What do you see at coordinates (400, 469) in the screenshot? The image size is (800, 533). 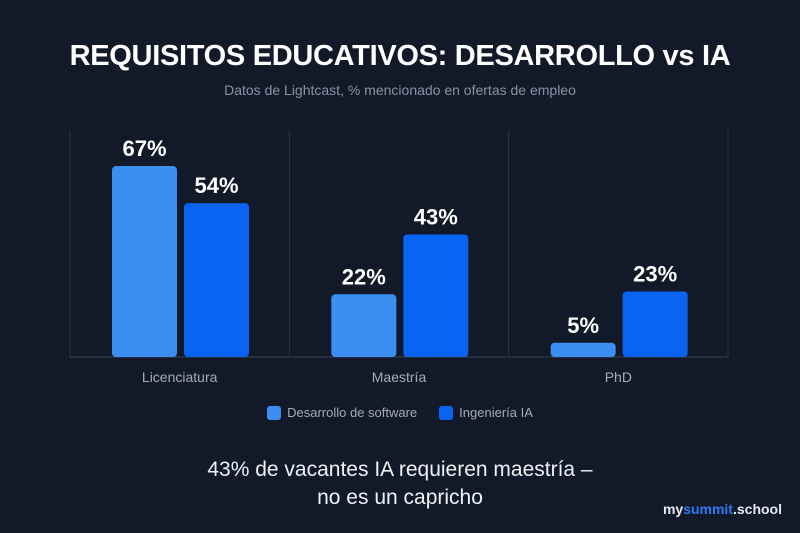 I see `takeaway-line-1: 43% de vacantes IA requieren maestría –` at bounding box center [400, 469].